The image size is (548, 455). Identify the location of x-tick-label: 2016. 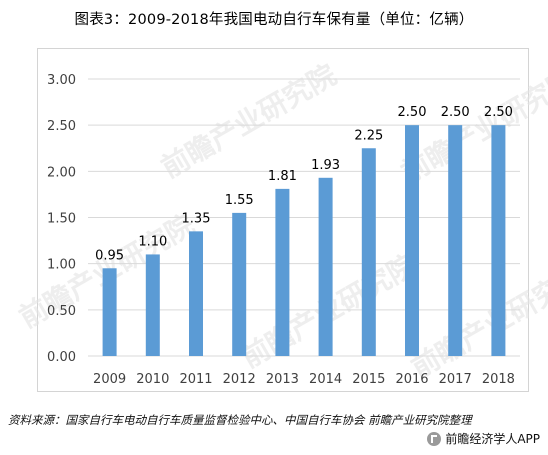
(411, 379).